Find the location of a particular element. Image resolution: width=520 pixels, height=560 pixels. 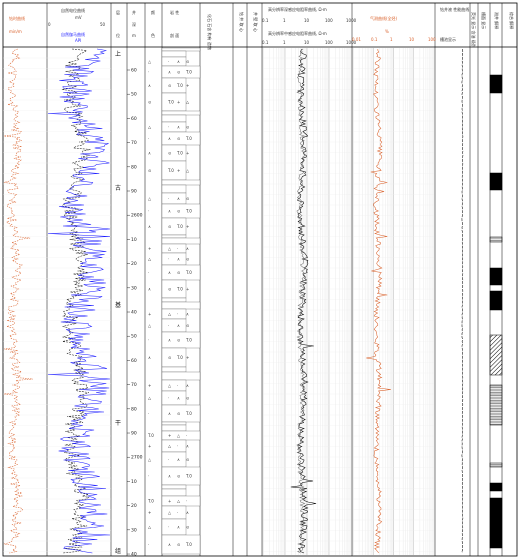

drill-perf-curve is located at coordinates (462, 301).